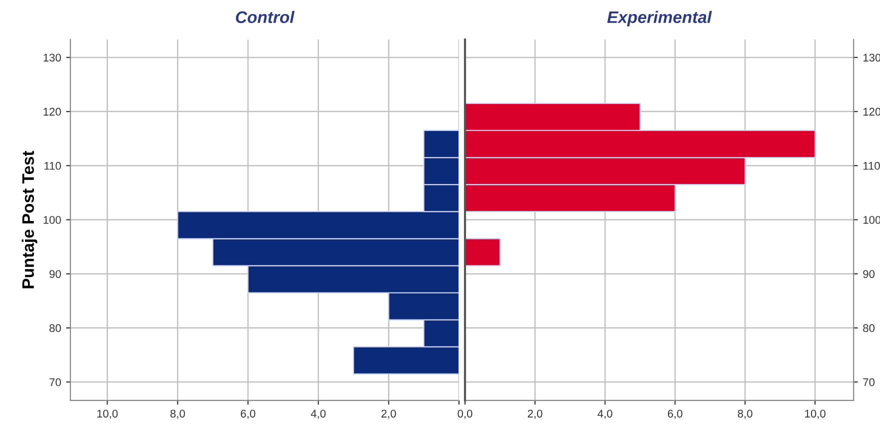 The height and width of the screenshot is (440, 880). Describe the element at coordinates (52, 58) in the screenshot. I see `y-tick-label: 130` at that location.